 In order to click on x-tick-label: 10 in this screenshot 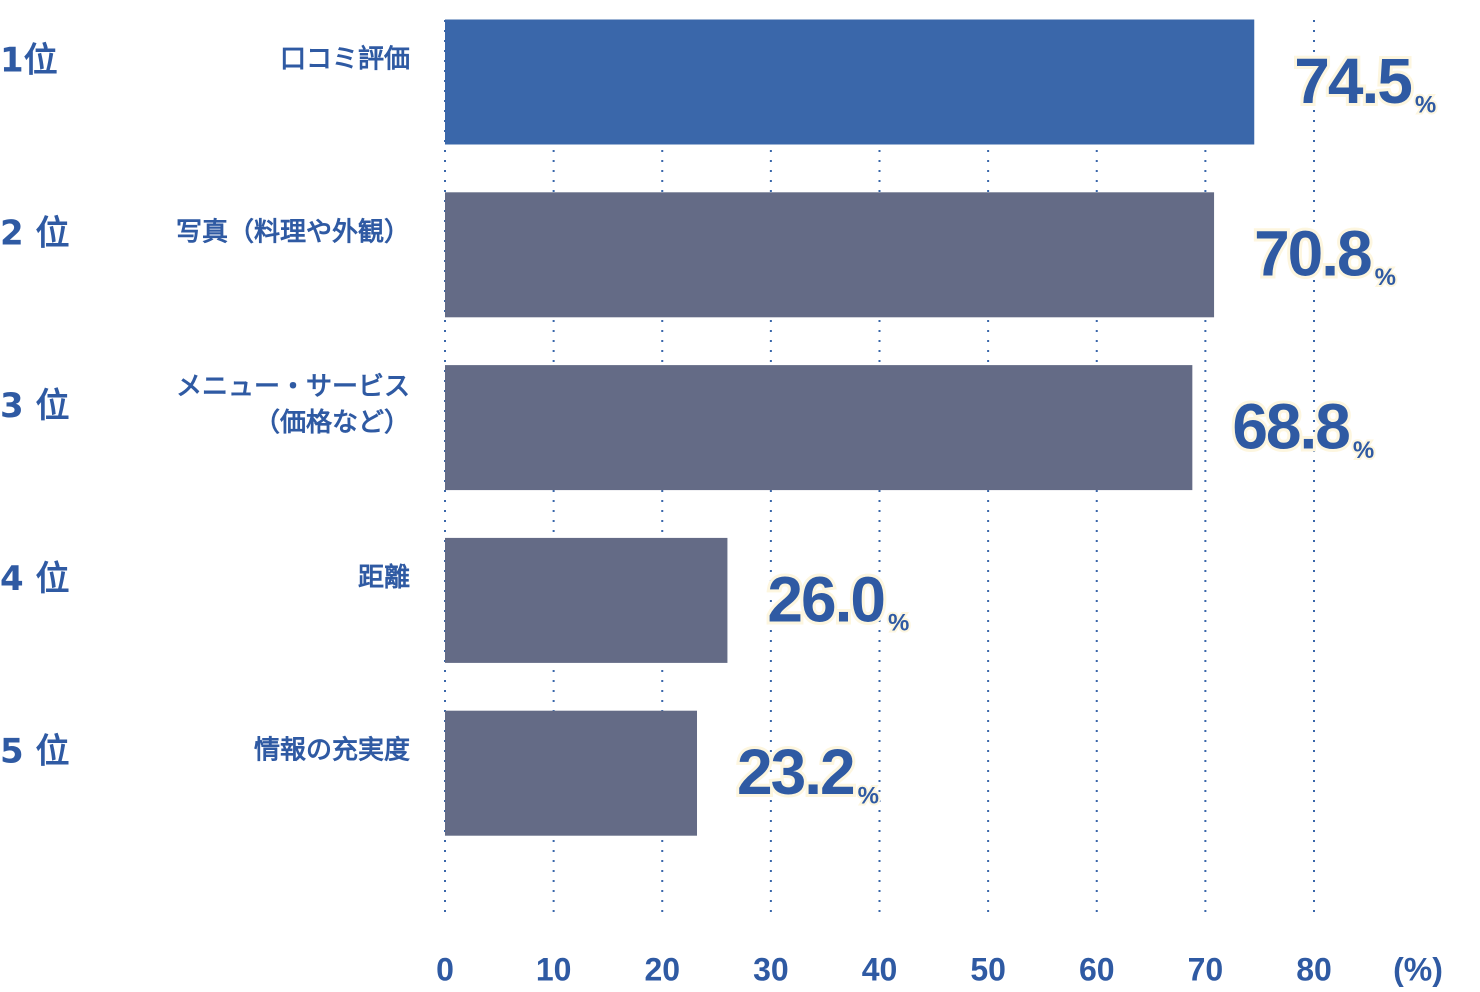, I will do `click(554, 969)`.